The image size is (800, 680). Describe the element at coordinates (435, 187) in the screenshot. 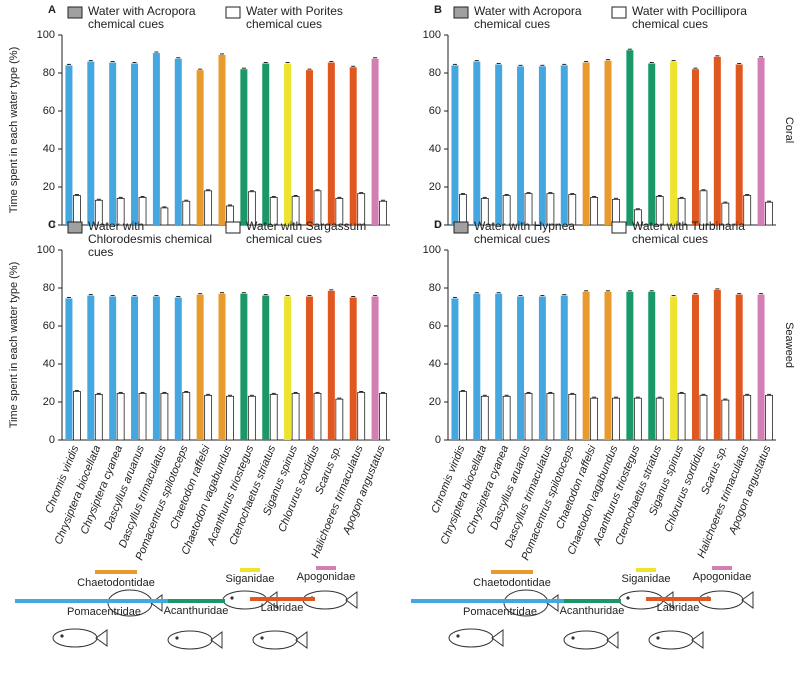

I see `y-tick-label: 20` at that location.